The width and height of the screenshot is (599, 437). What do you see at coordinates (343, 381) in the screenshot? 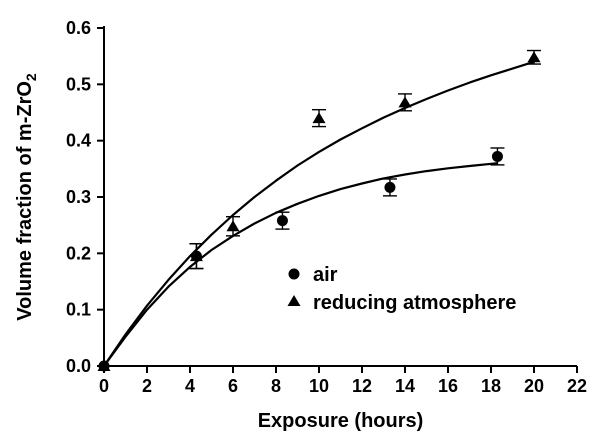
I see `x-ticks: 0 2 4 6 8 10 12 14 16 18 20 22` at bounding box center [343, 381].